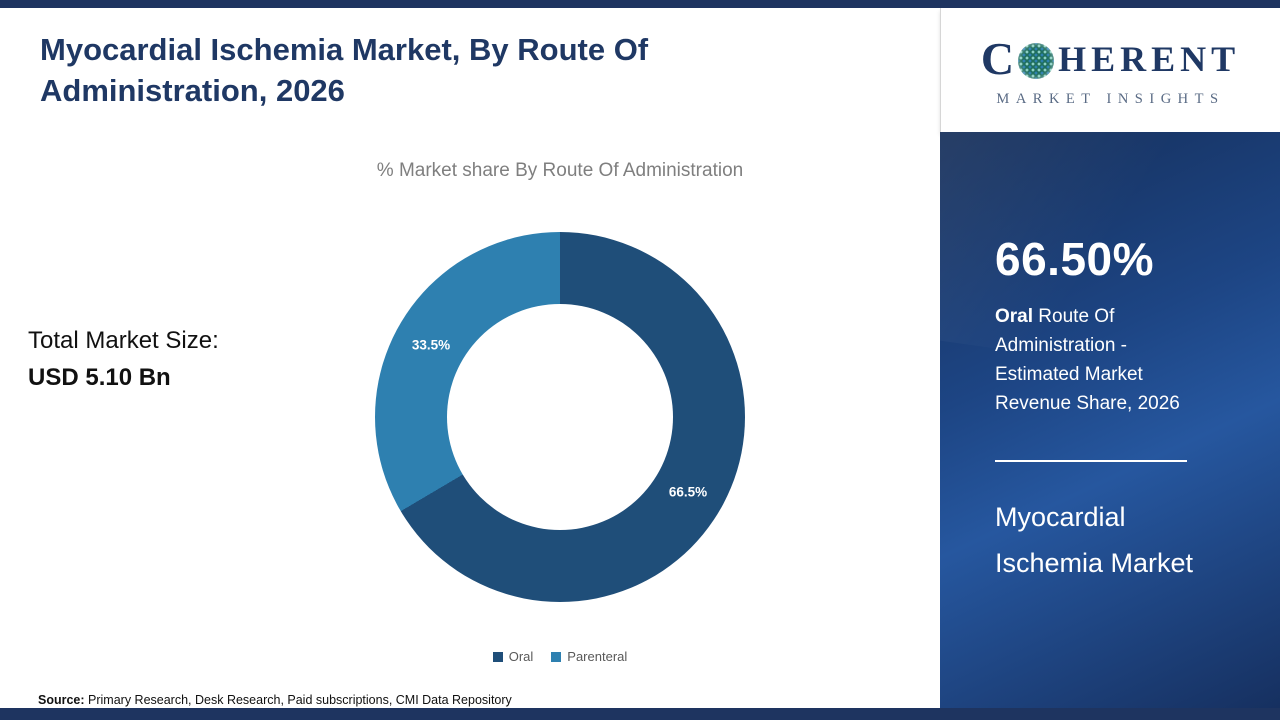  Describe the element at coordinates (123, 359) in the screenshot. I see `total-market-size: Total Market Size: USD 5.10 Bn` at that location.